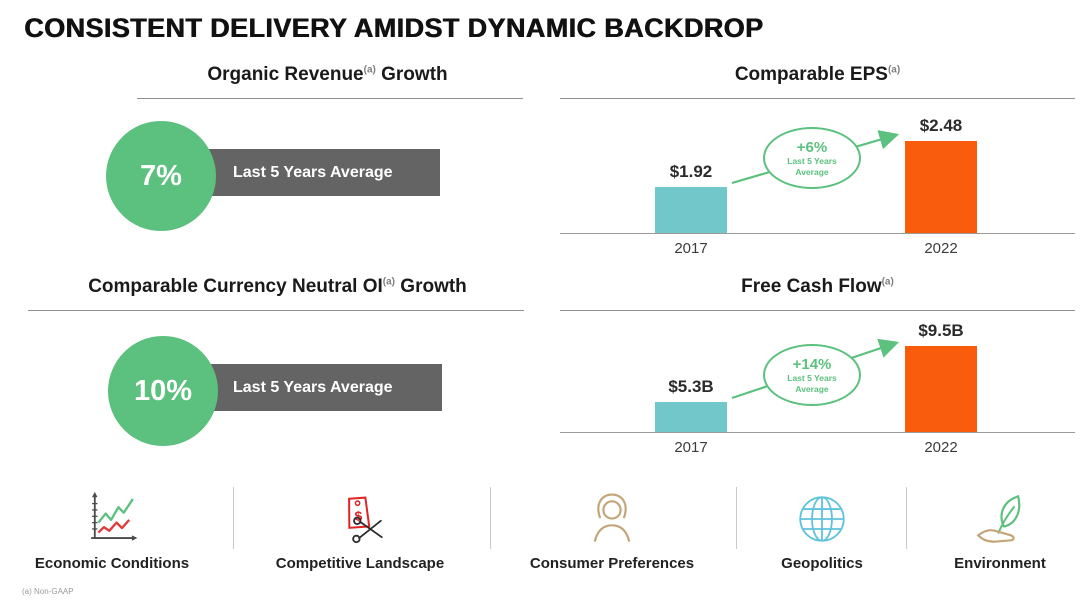  I want to click on bar-value-label: $1.92, so click(691, 171).